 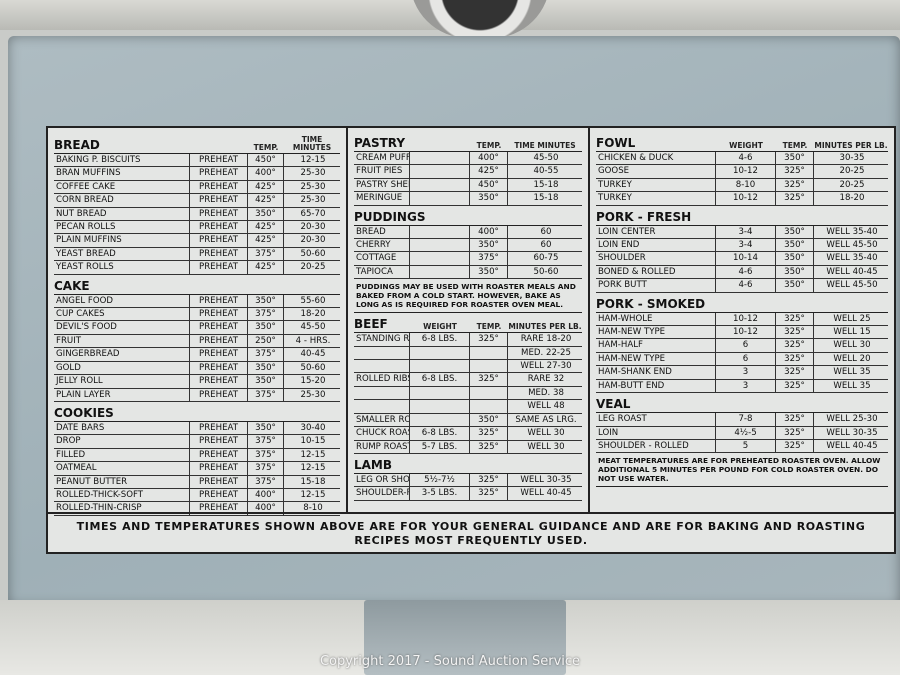 I want to click on table-row: MED. 22-25, so click(x=468, y=353).